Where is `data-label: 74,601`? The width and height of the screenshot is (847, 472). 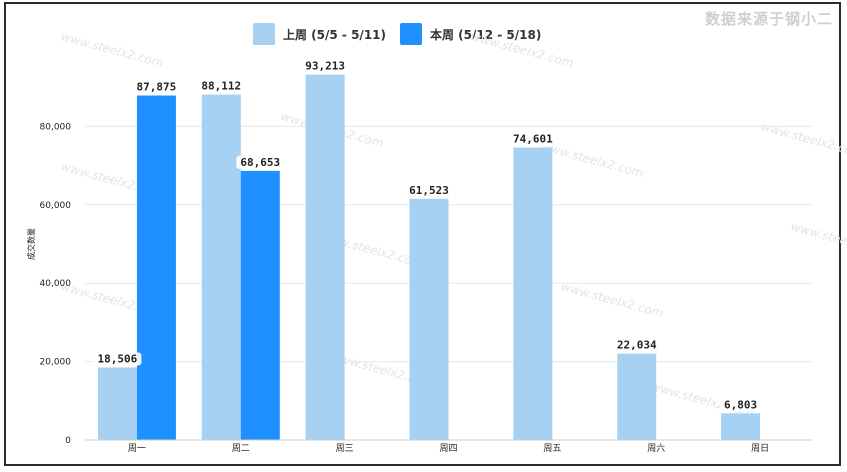 data-label: 74,601 is located at coordinates (533, 139).